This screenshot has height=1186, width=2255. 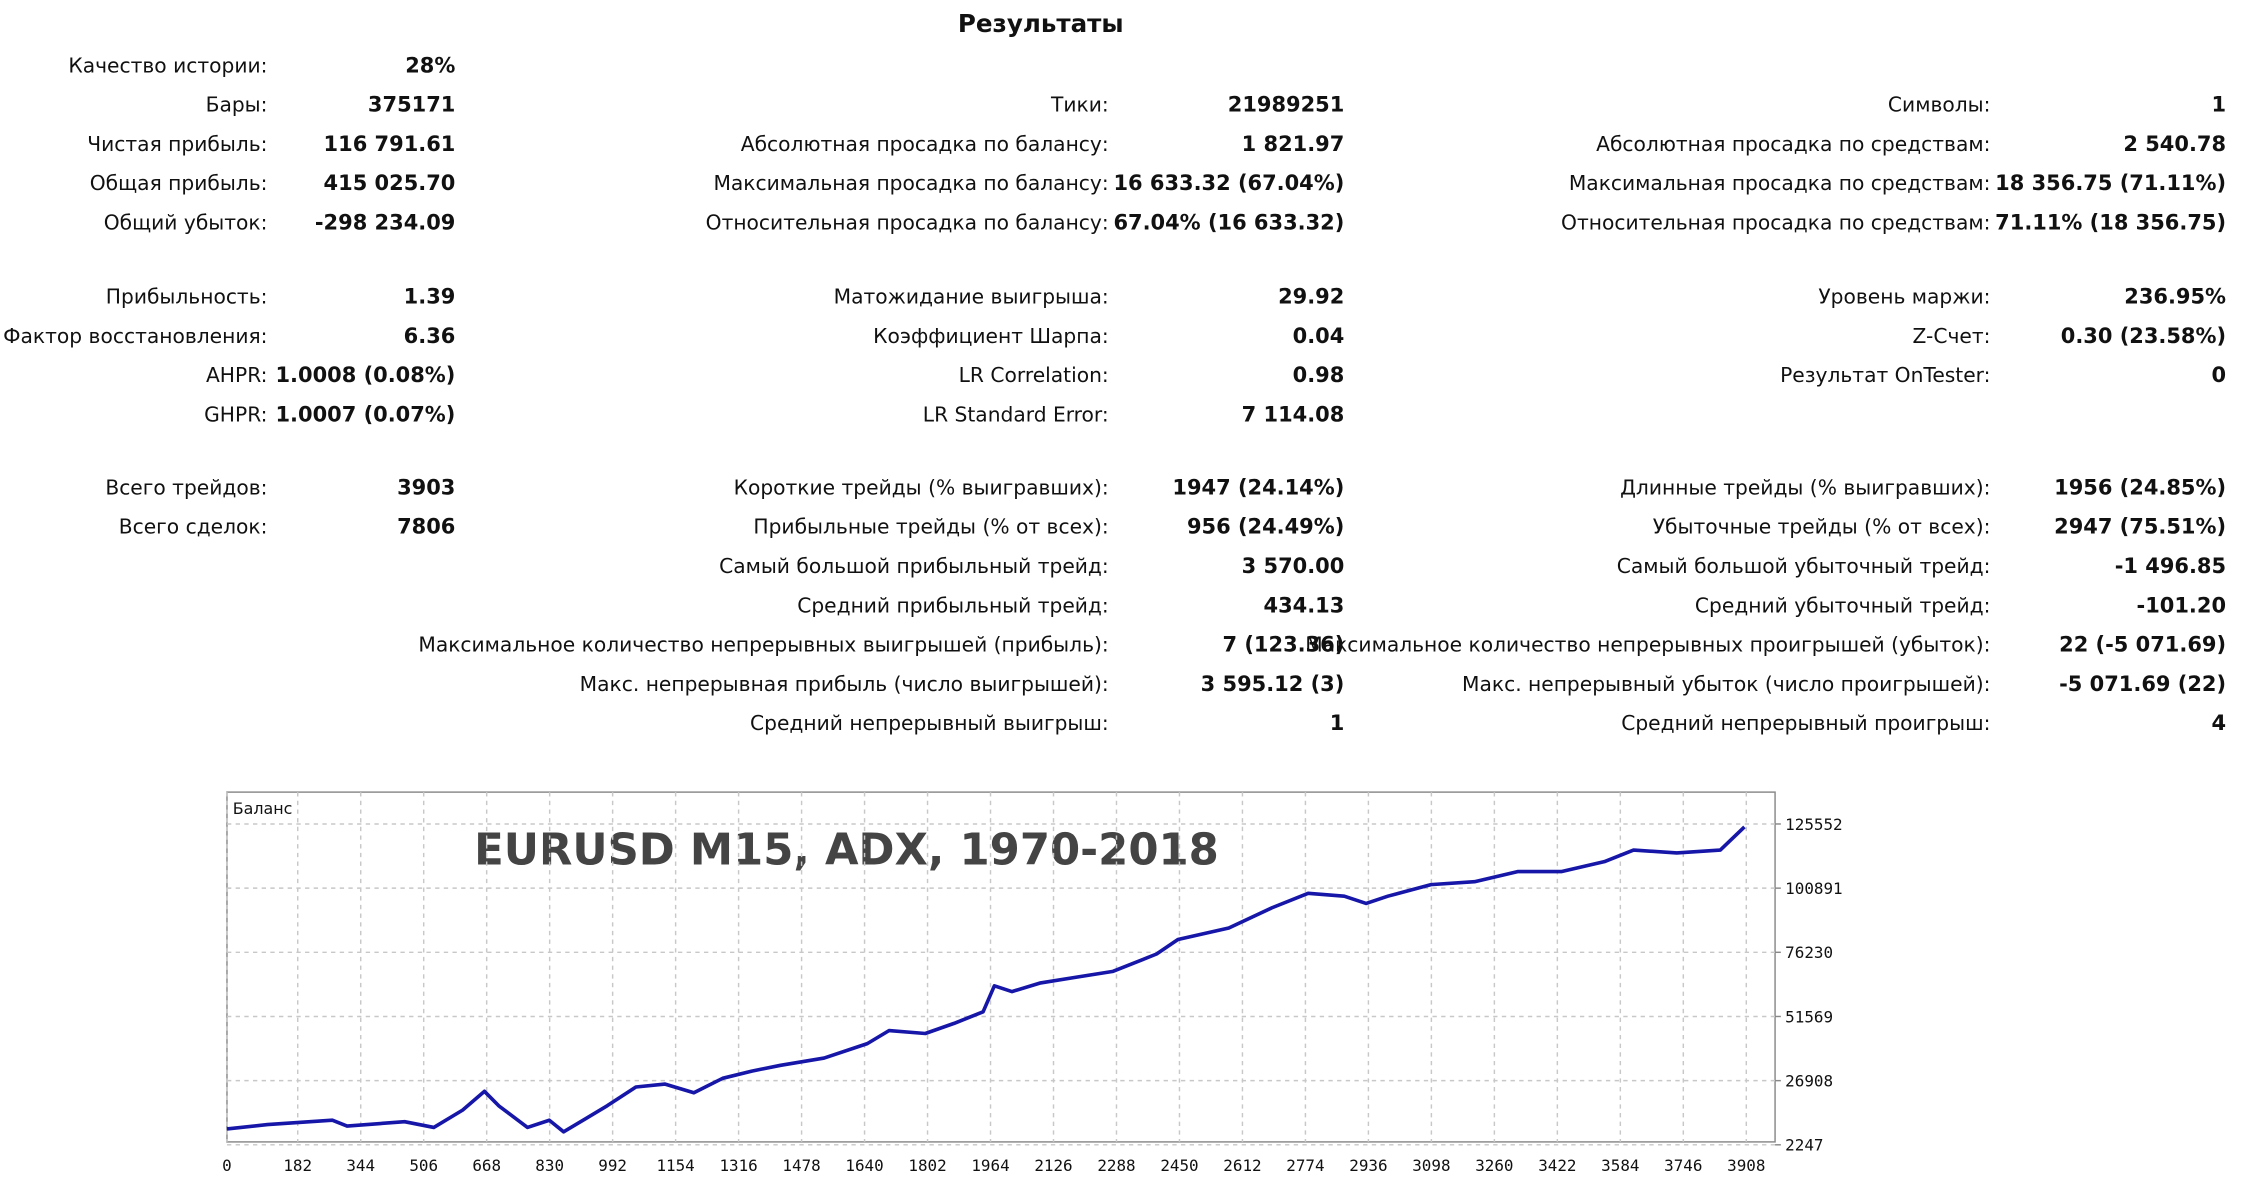 I want to click on legend-label: Баланс, so click(x=263, y=808).